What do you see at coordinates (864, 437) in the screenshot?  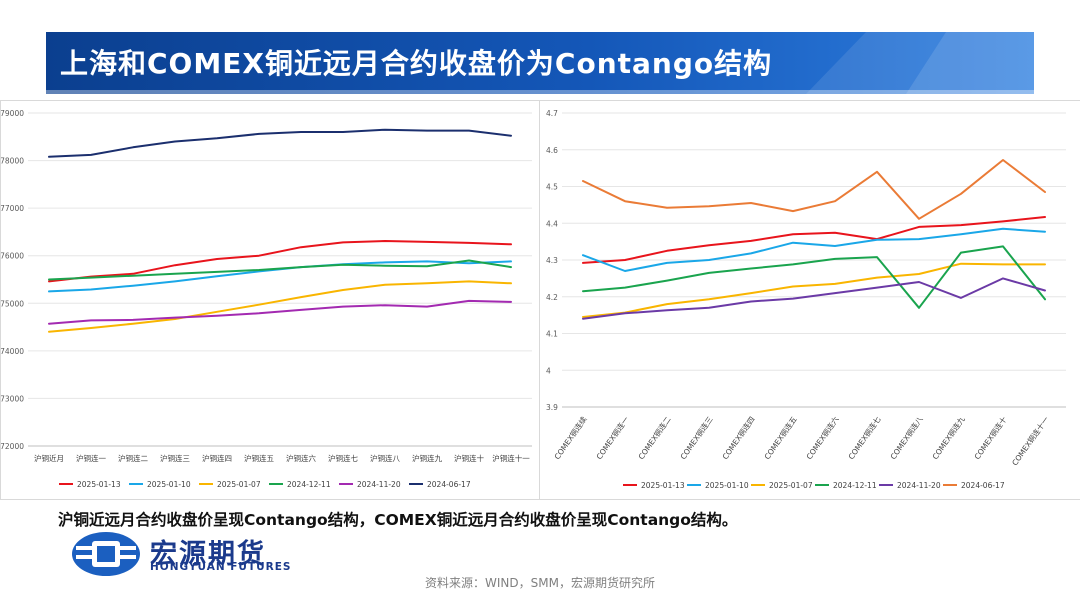 I see `x-tick-label: COMEX铜连七` at bounding box center [864, 437].